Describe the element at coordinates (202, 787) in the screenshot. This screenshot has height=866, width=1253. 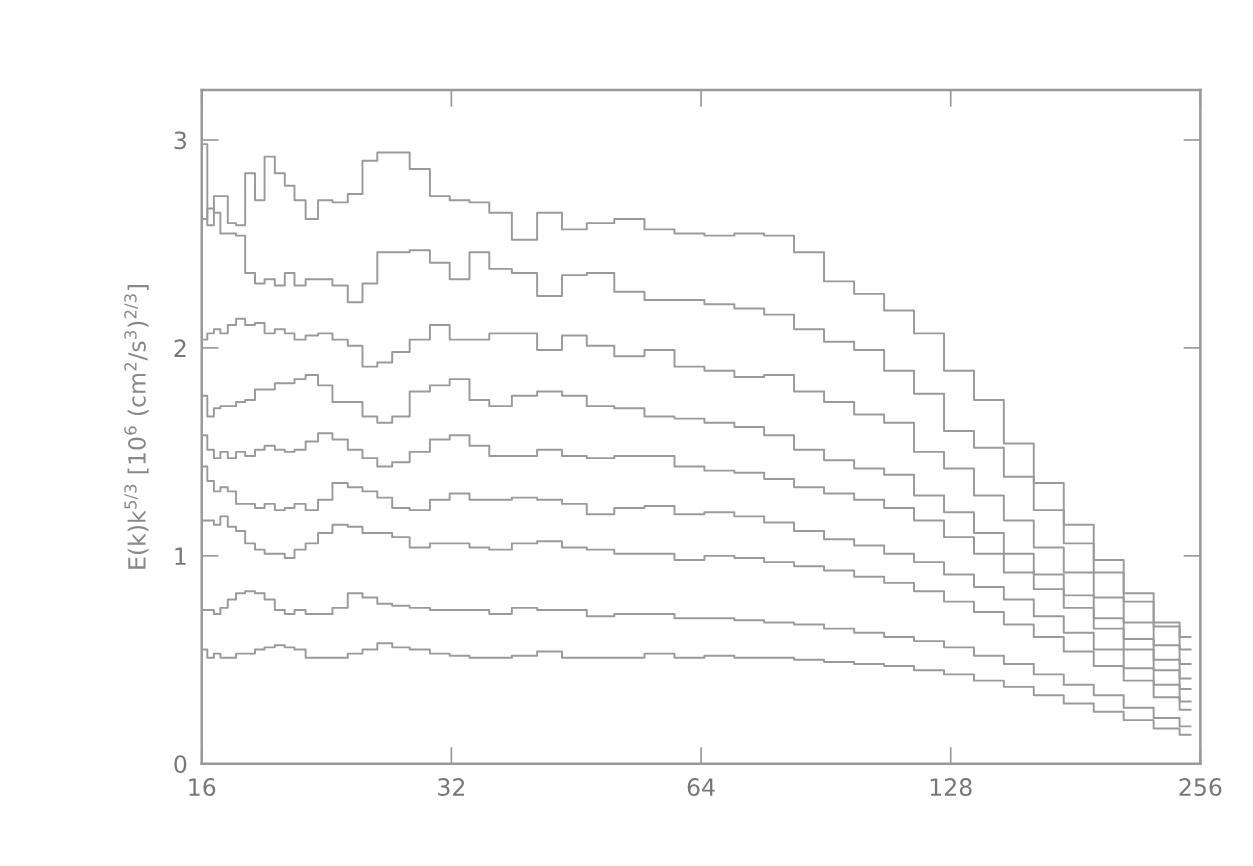
I see `x-tick-label: 16` at that location.